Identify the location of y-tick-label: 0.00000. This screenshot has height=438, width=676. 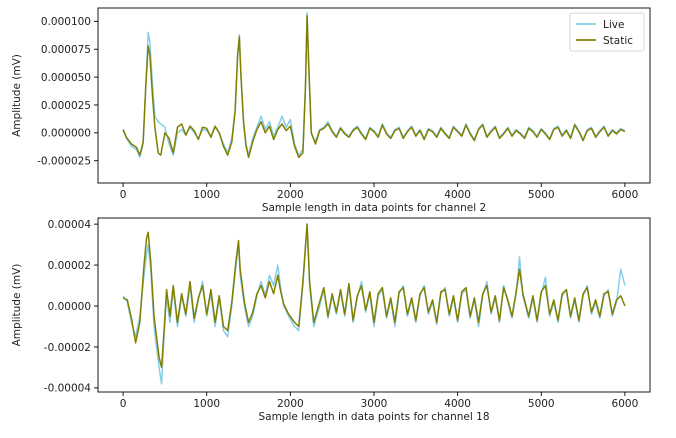
(69, 307).